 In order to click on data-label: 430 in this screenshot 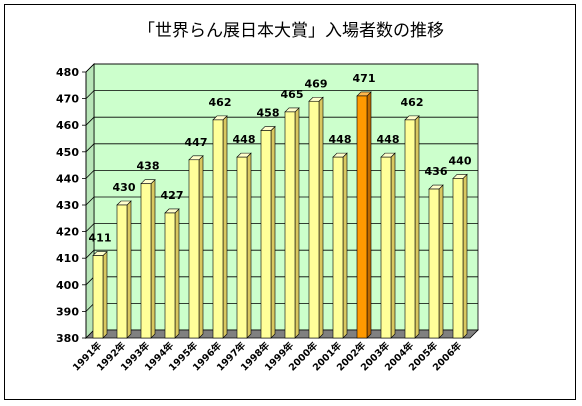, I will do `click(124, 187)`.